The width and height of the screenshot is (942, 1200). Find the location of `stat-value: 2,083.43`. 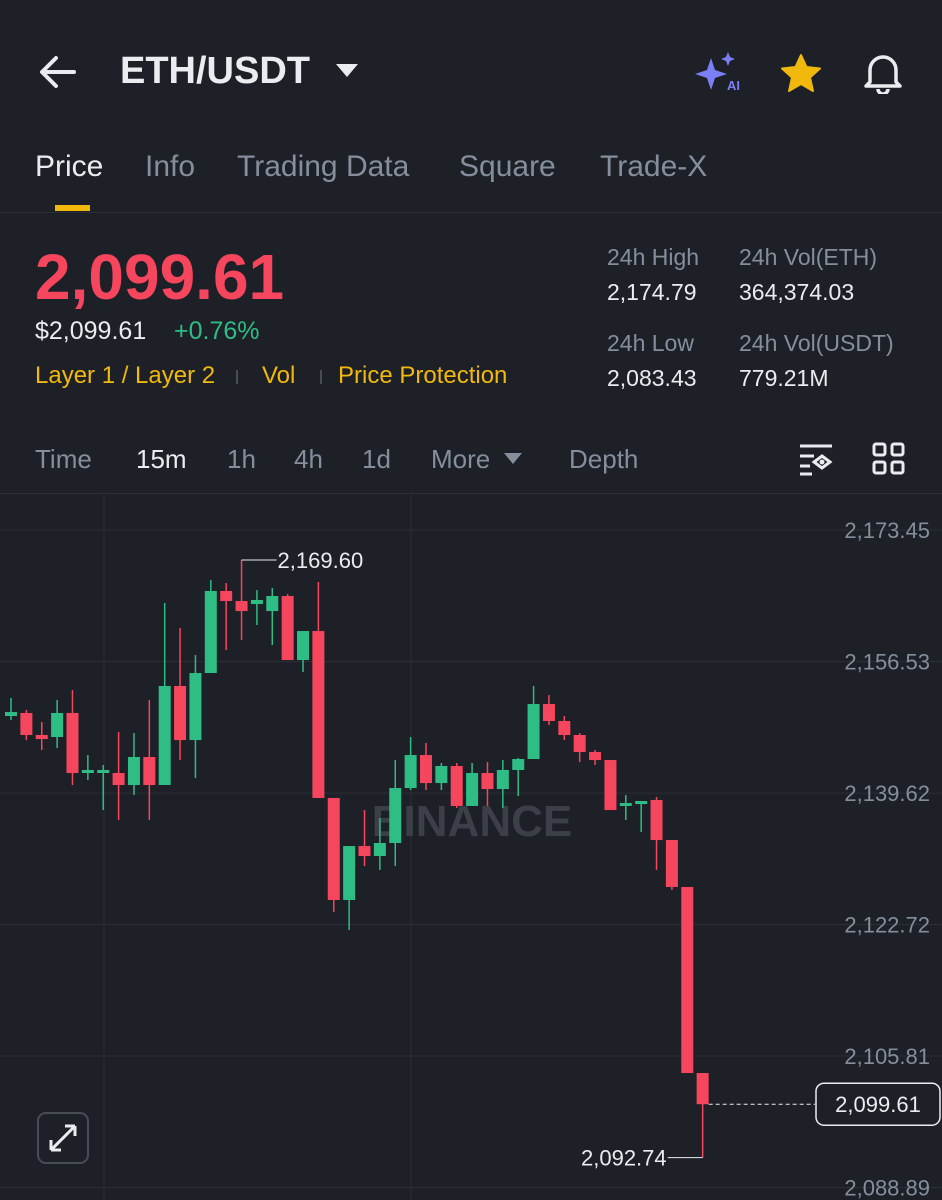

stat-value: 2,083.43 is located at coordinates (652, 378).